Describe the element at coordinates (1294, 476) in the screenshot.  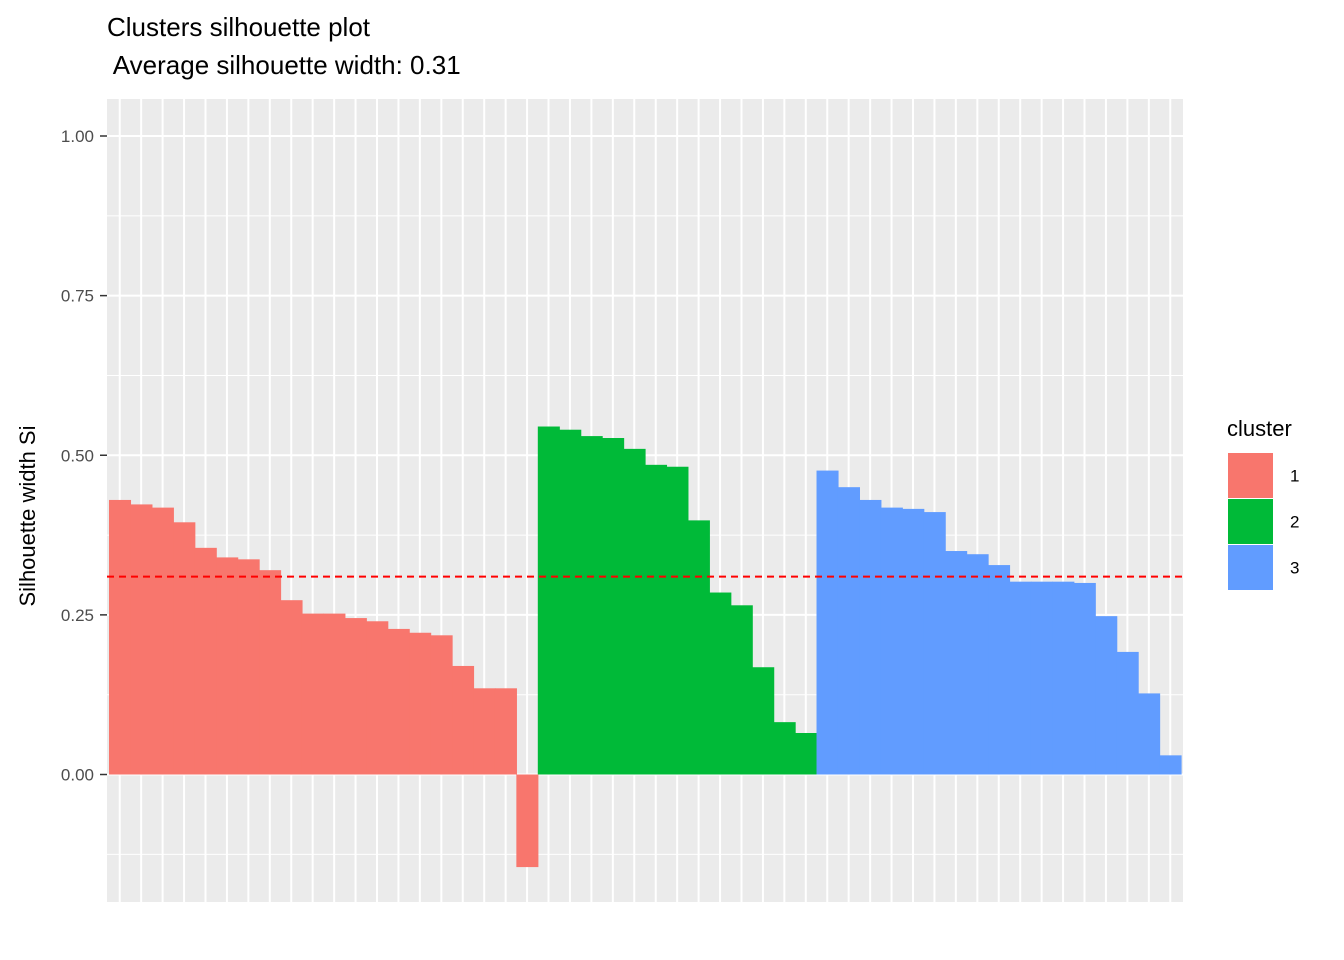
I see `legend-label: 1` at that location.